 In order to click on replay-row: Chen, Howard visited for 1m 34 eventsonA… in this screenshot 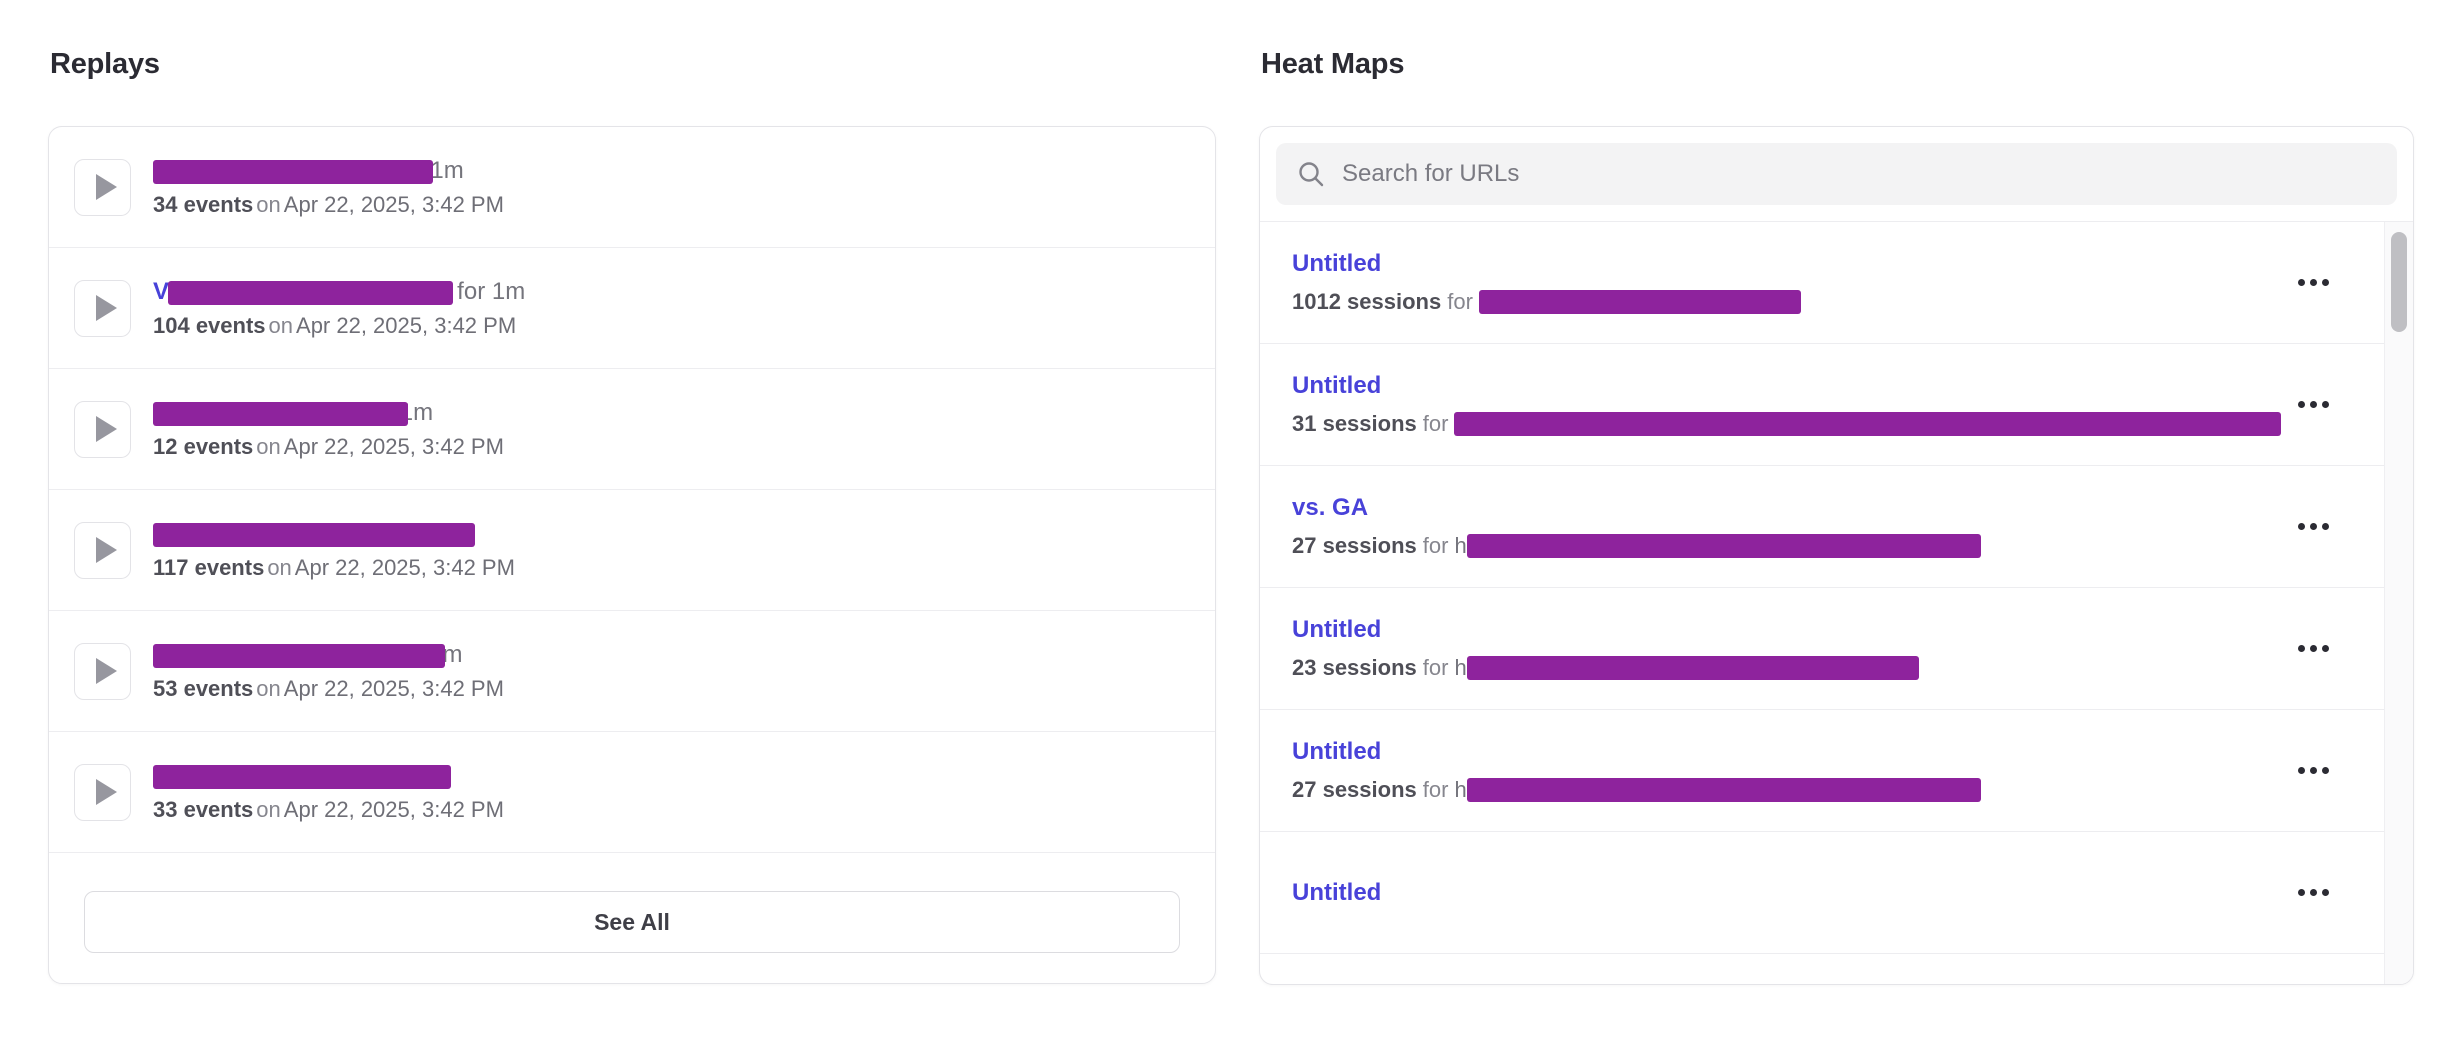, I will do `click(632, 187)`.